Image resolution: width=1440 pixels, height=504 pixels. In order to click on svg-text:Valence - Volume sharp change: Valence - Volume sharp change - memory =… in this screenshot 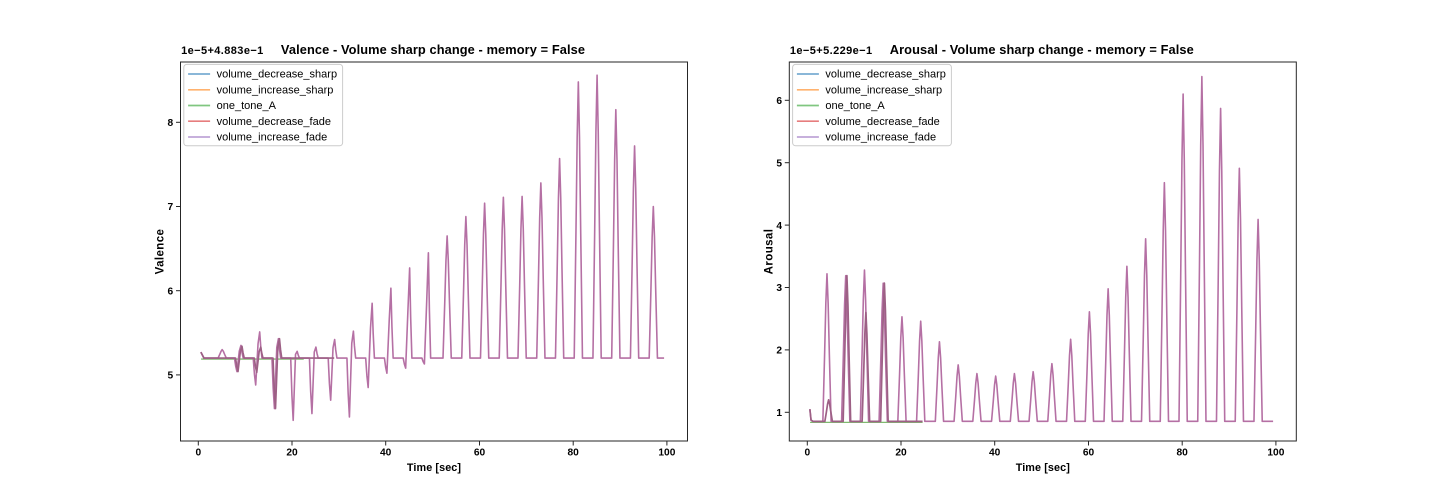, I will do `click(433, 49)`.